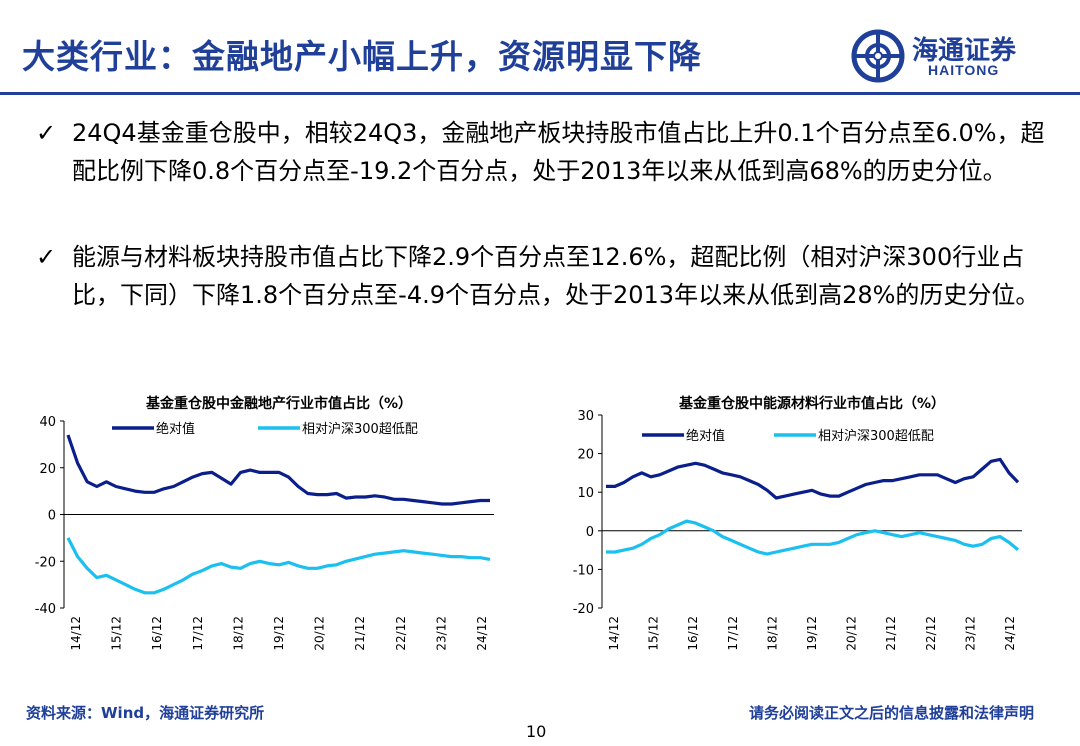 This screenshot has height=746, width=1080. Describe the element at coordinates (585, 416) in the screenshot. I see `y-tick-label: 30` at that location.